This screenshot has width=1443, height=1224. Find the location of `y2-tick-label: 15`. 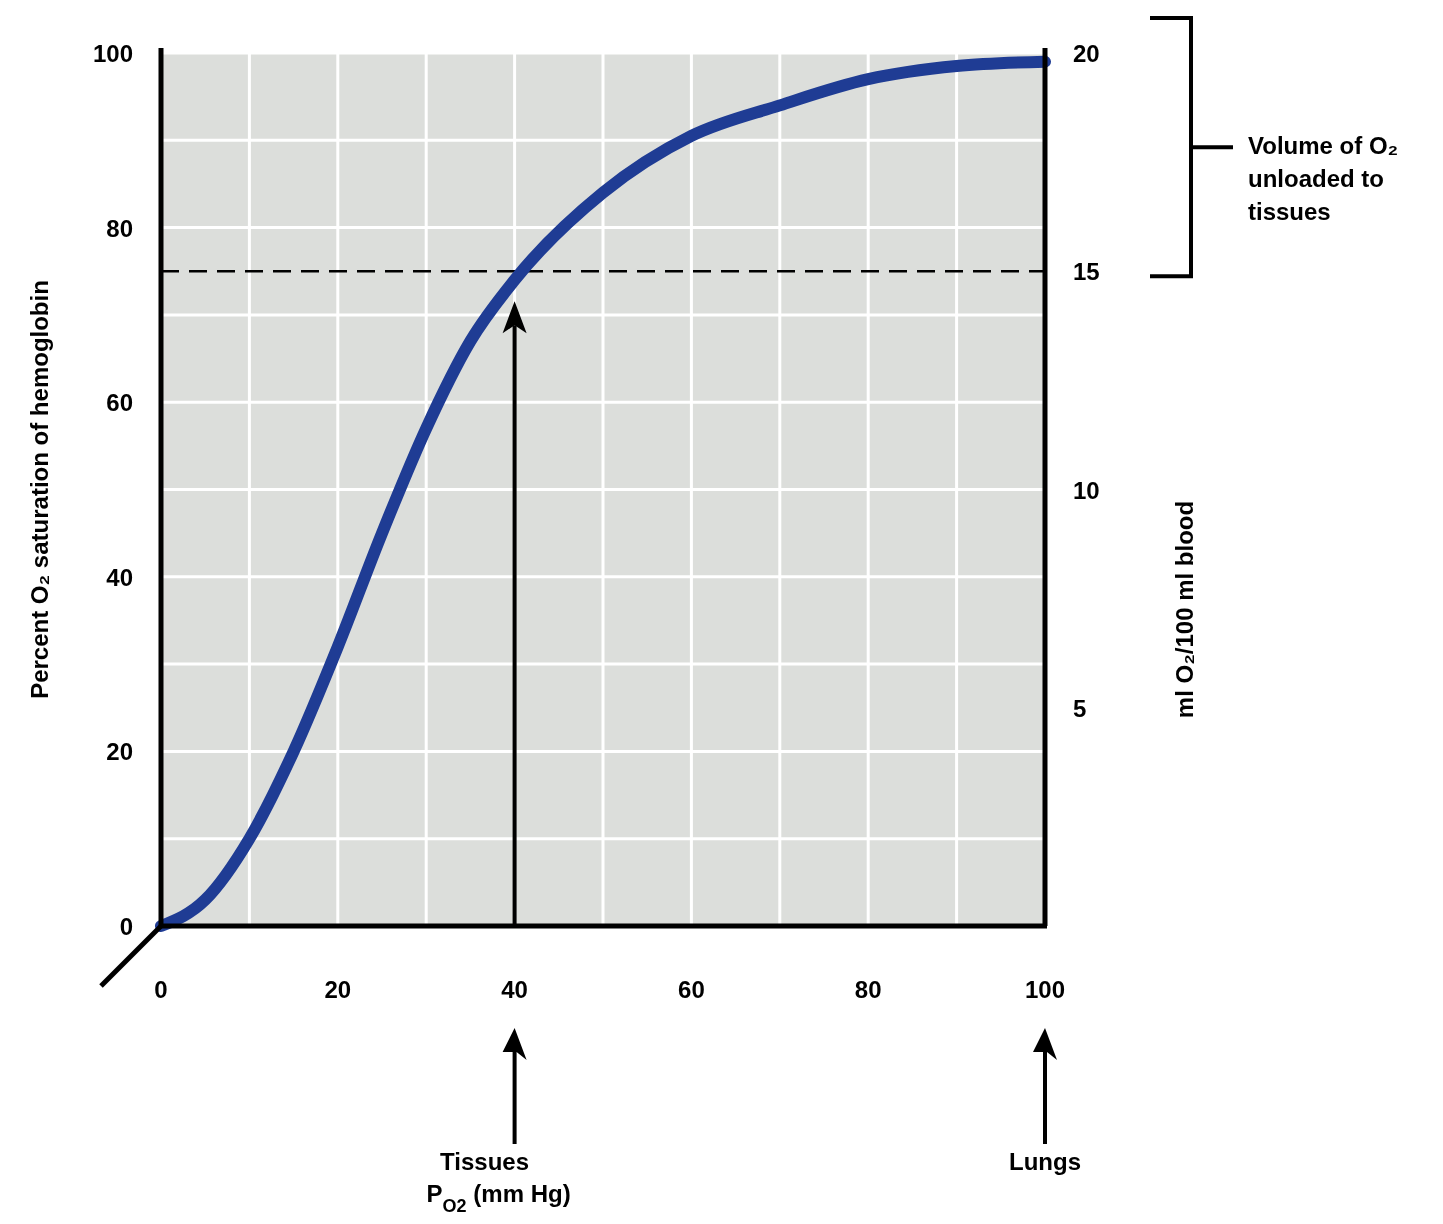

y2-tick-label: 15 is located at coordinates (1086, 272).